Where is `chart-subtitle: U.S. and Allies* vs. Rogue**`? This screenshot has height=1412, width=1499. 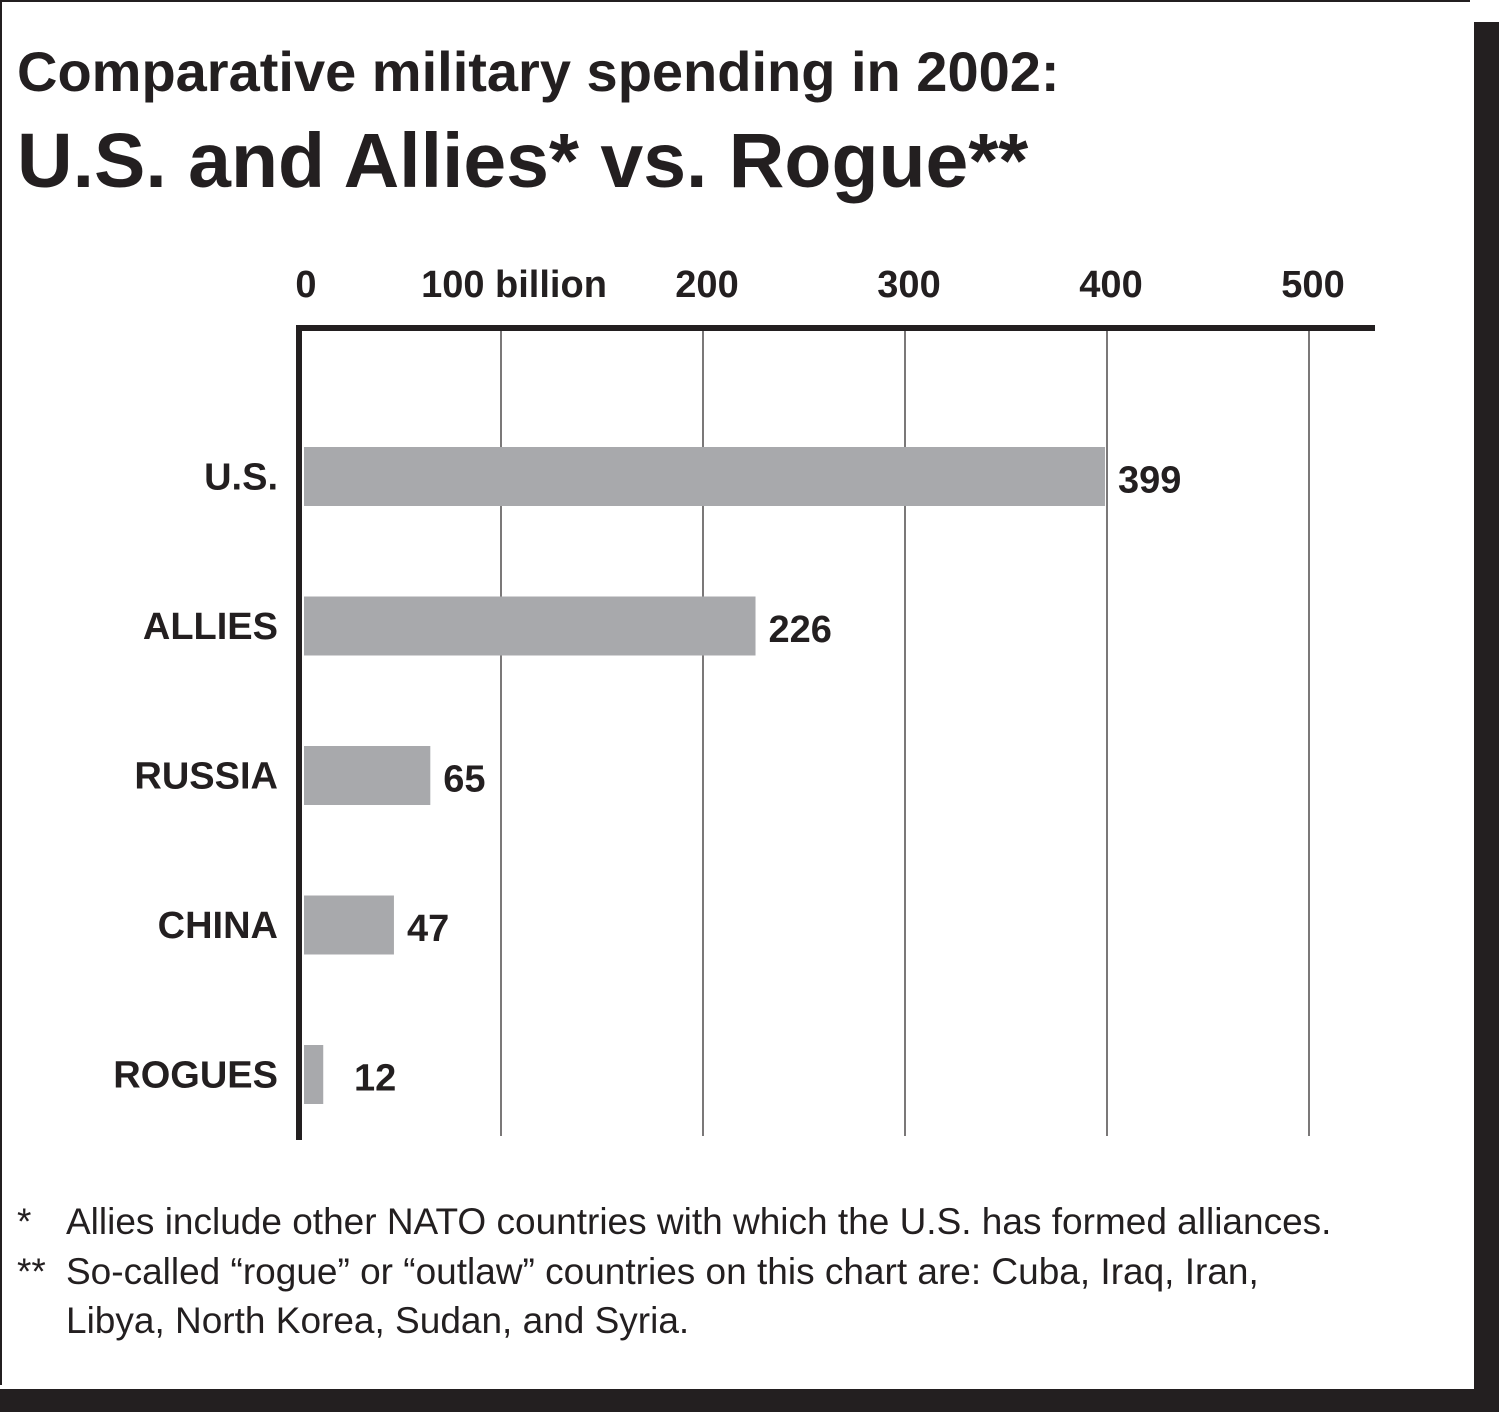
chart-subtitle: U.S. and Allies* vs. Rogue** is located at coordinates (523, 161).